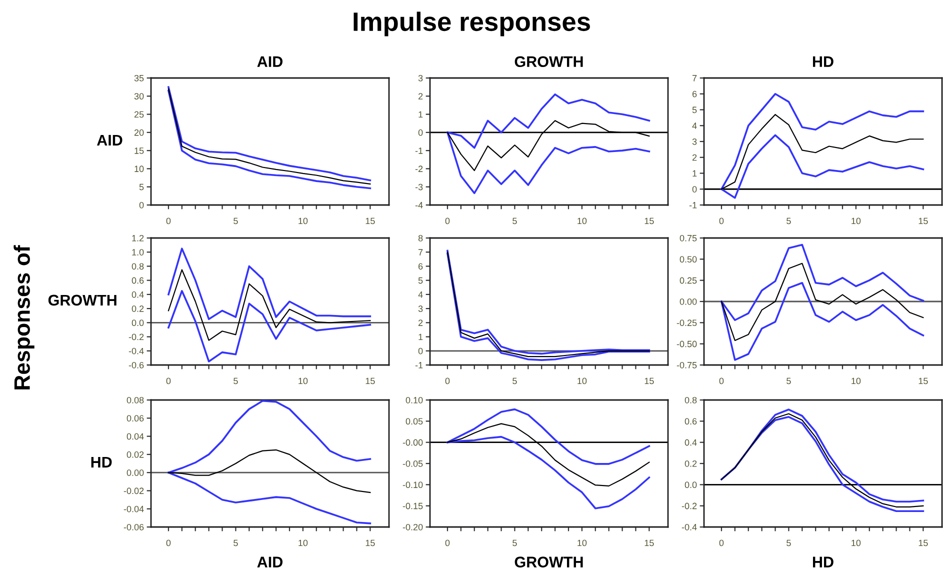  What do you see at coordinates (548, 562) in the screenshot?
I see `x-axis-title: GROWTH` at bounding box center [548, 562].